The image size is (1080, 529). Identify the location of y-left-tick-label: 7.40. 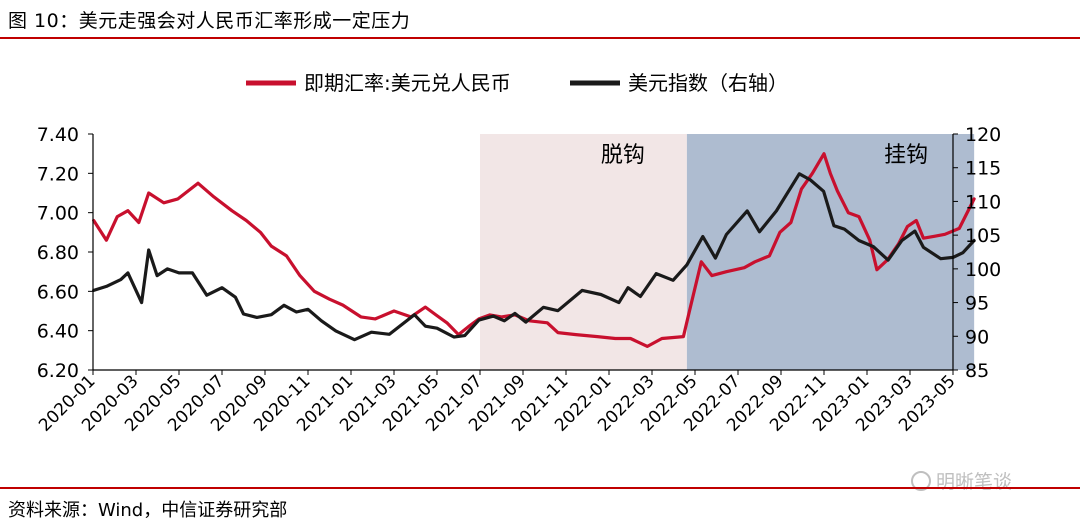
(58, 135).